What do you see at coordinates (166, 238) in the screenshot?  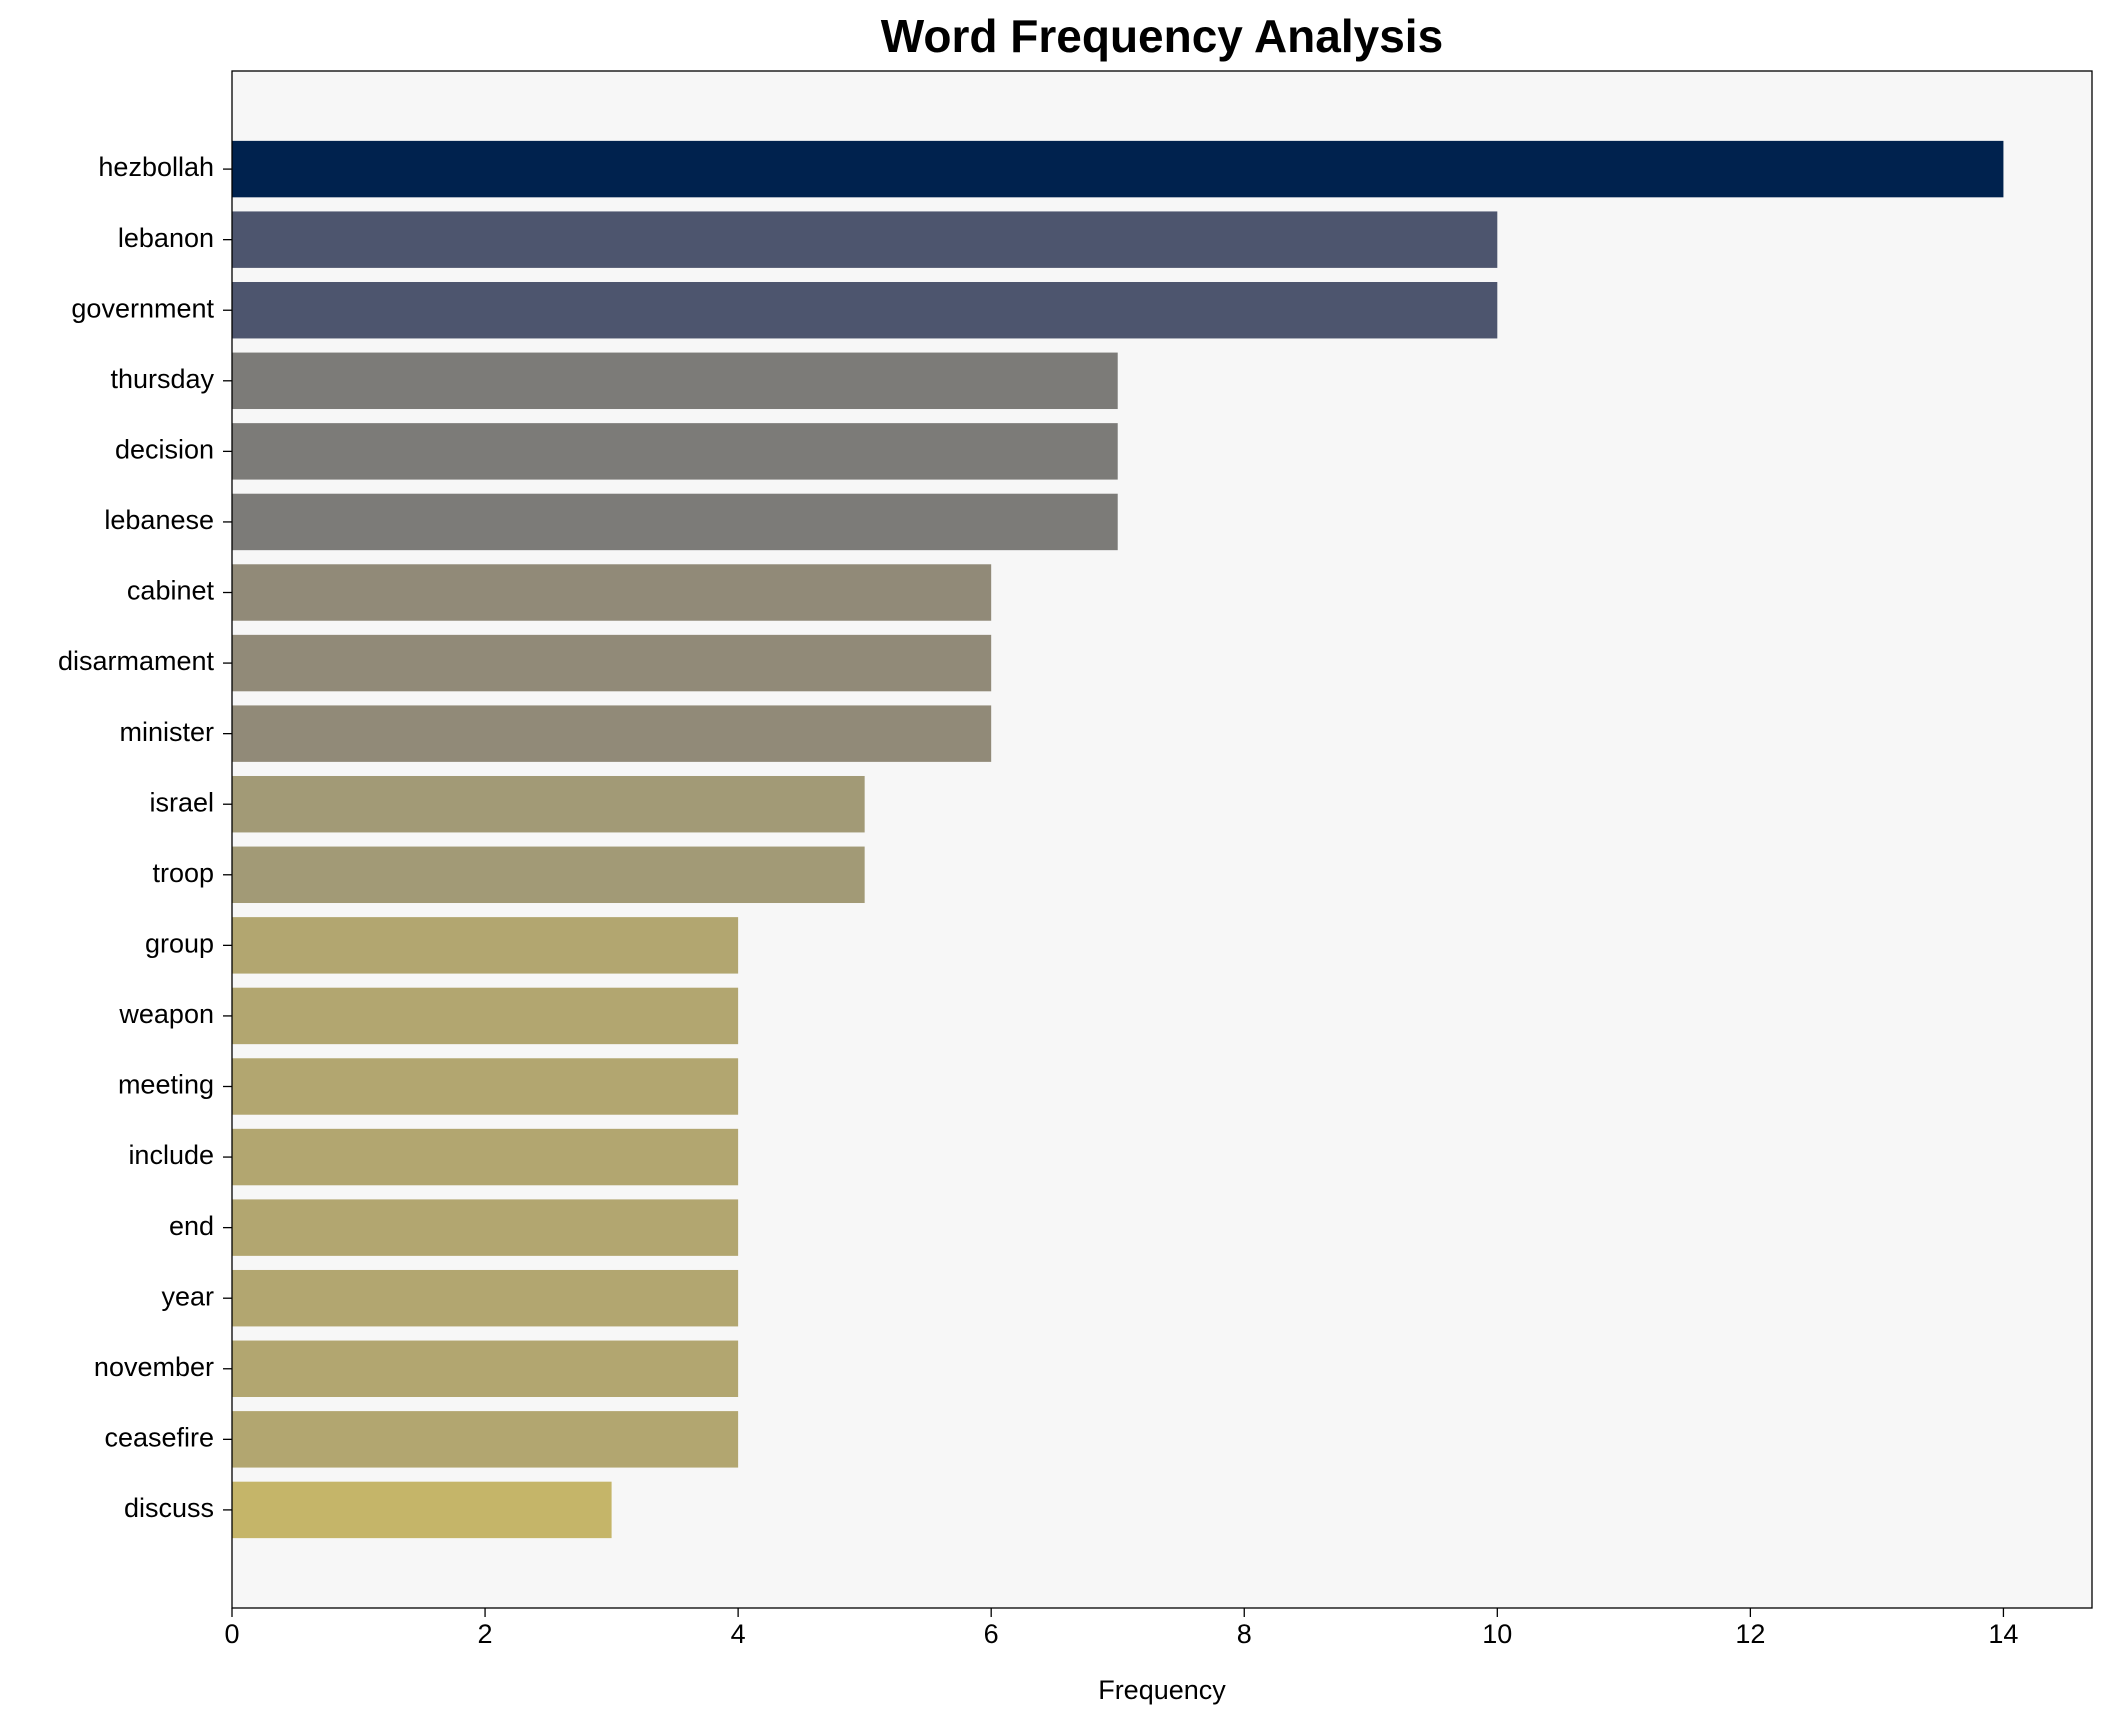 I see `y-tick-label: lebanon` at bounding box center [166, 238].